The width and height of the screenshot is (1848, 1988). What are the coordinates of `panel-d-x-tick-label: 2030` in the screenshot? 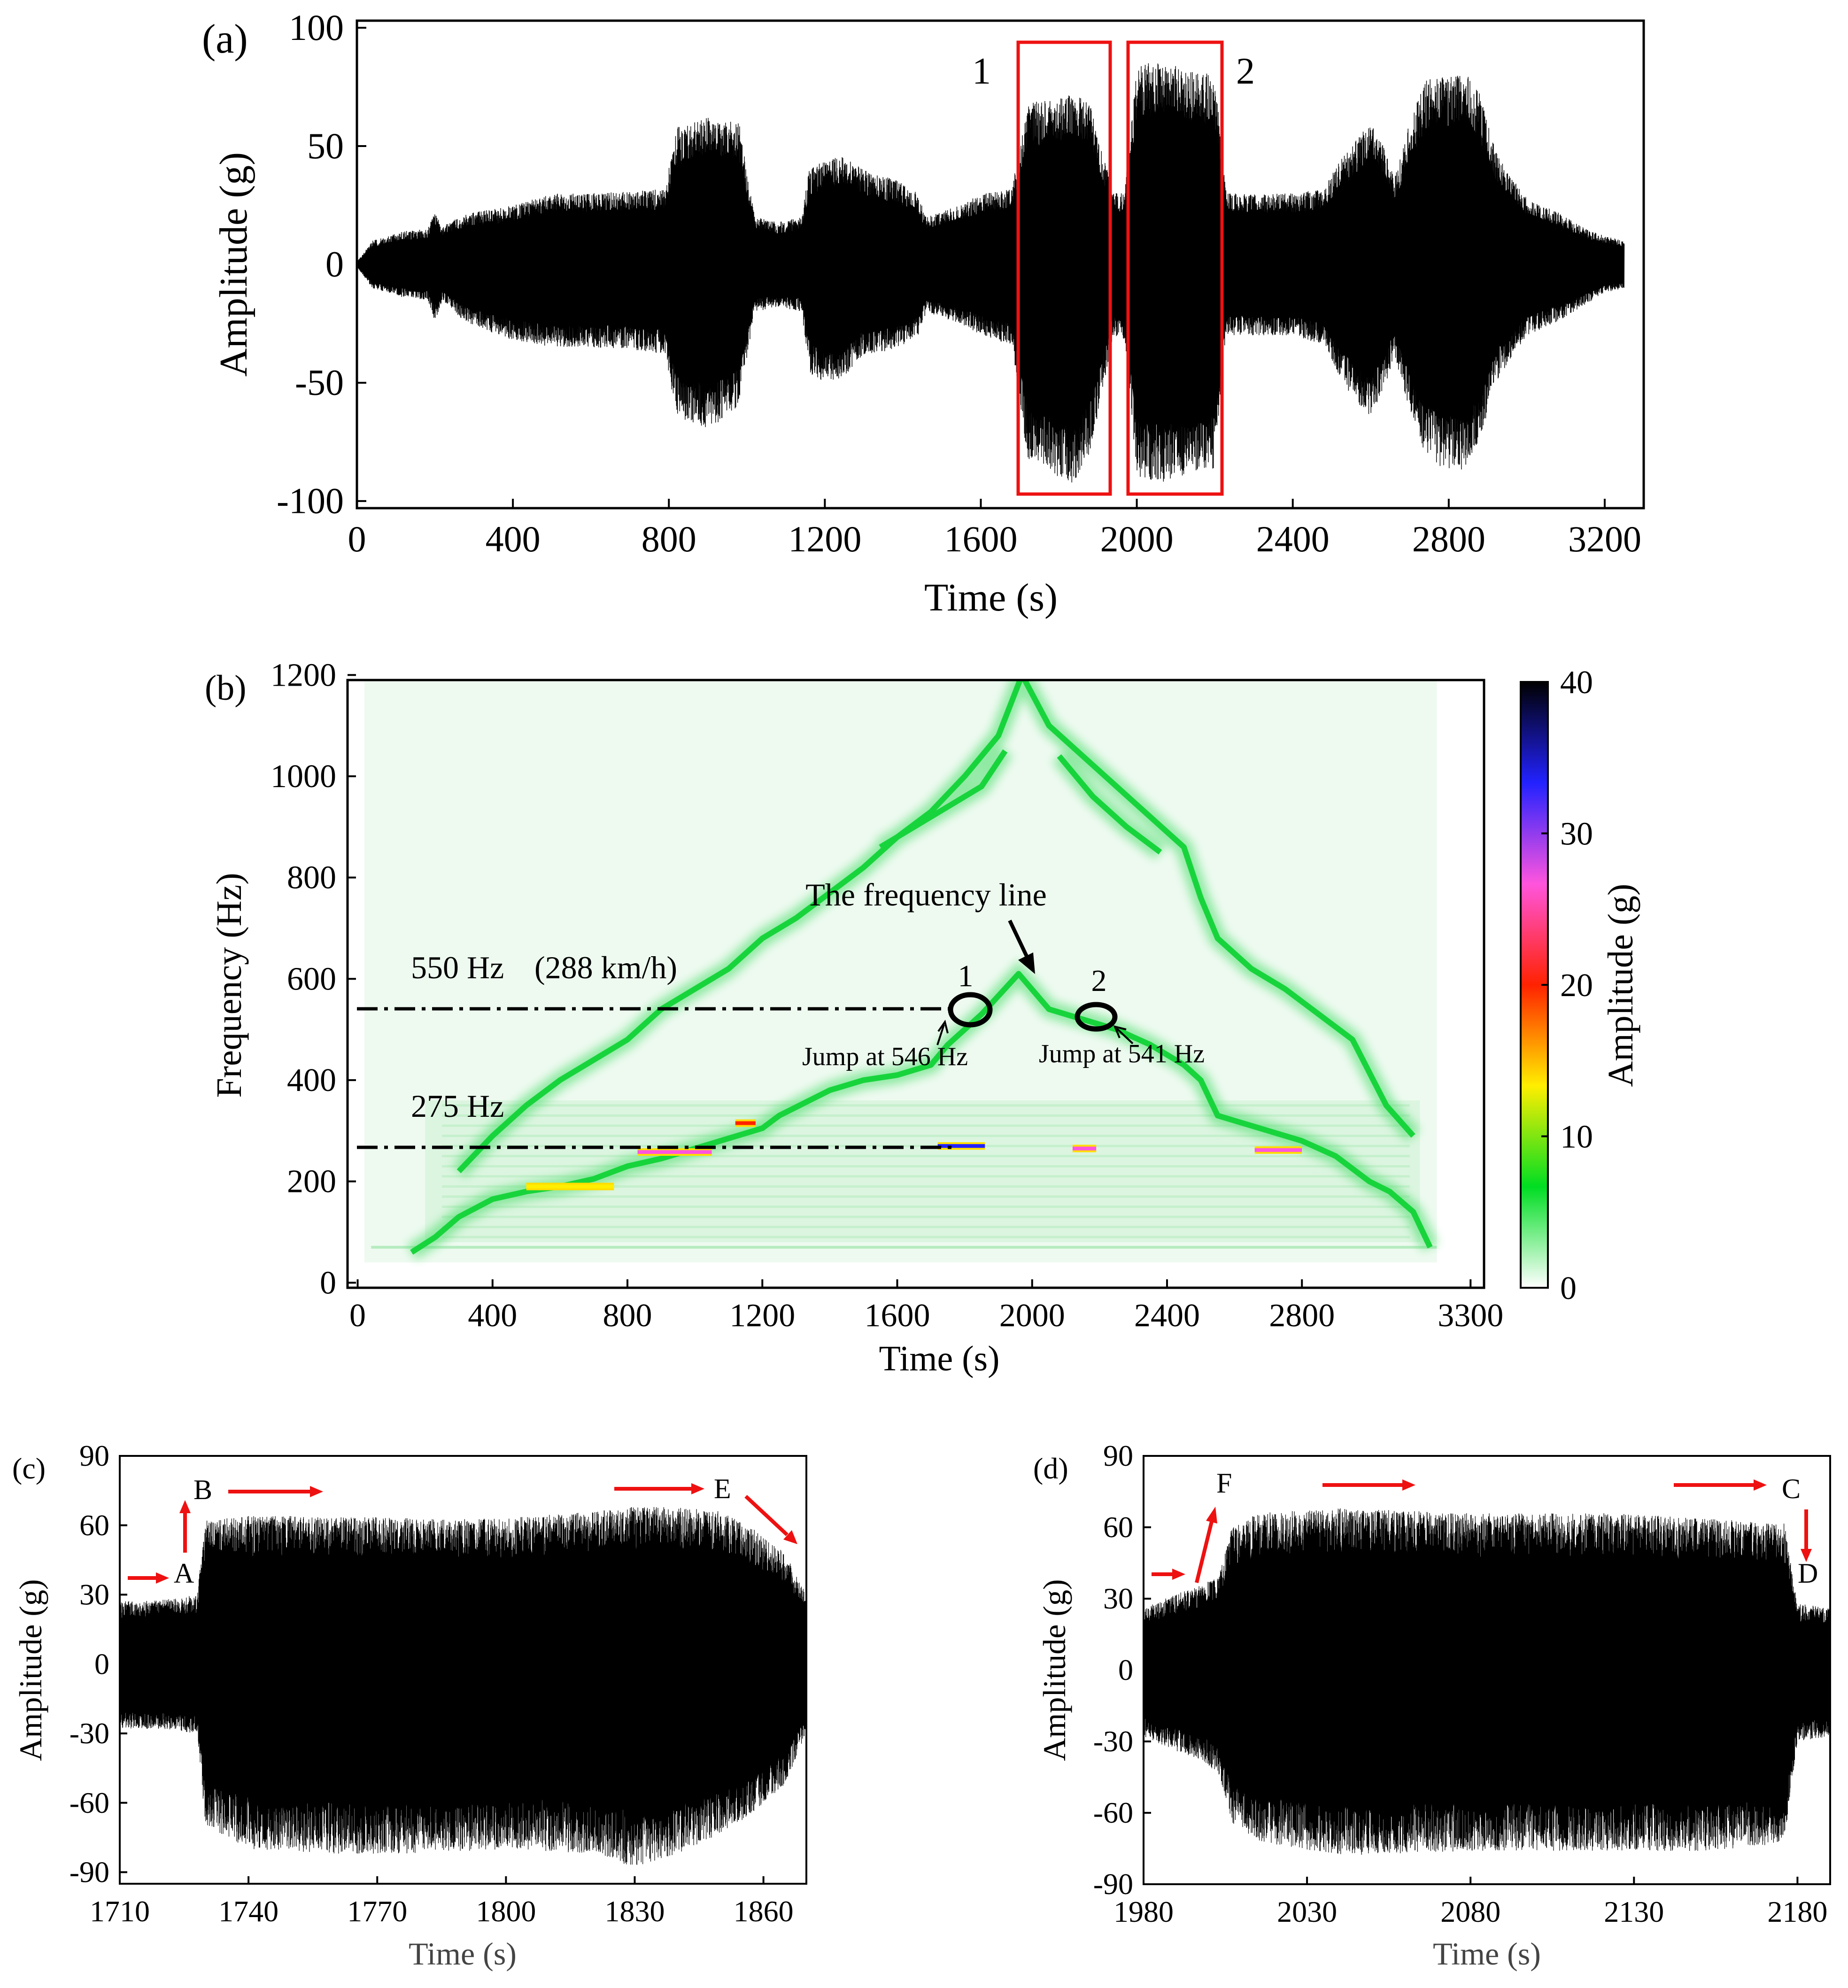 It's located at (1307, 1912).